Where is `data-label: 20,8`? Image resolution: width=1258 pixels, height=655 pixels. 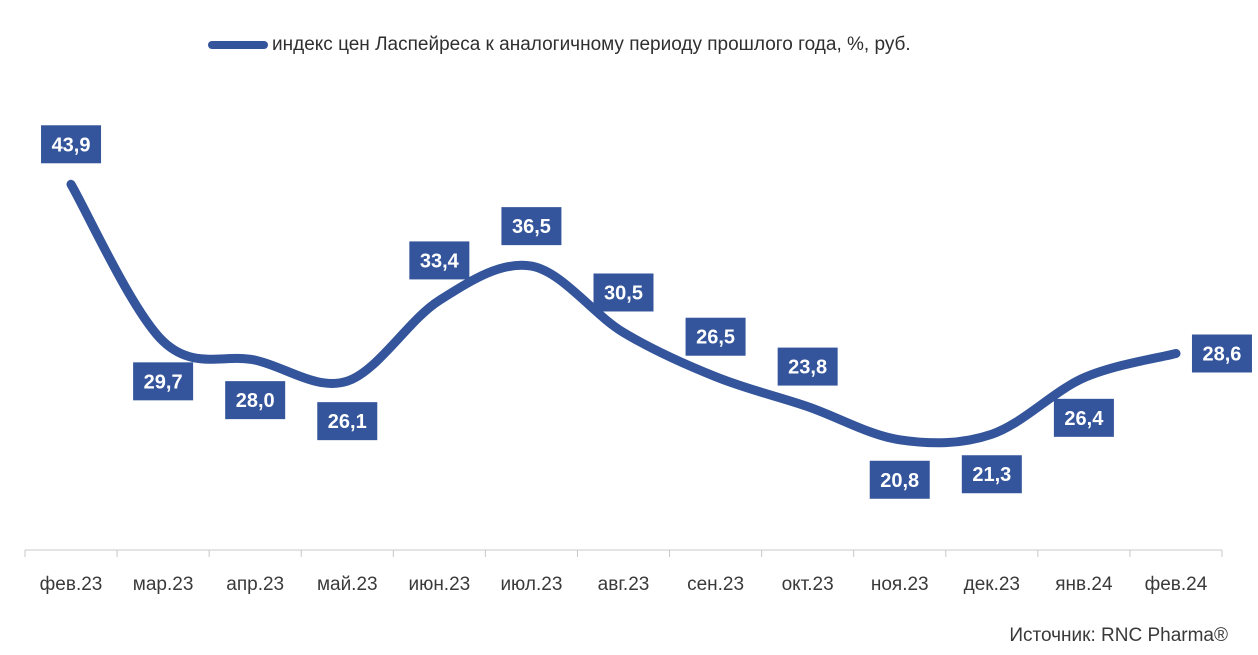 data-label: 20,8 is located at coordinates (899, 481).